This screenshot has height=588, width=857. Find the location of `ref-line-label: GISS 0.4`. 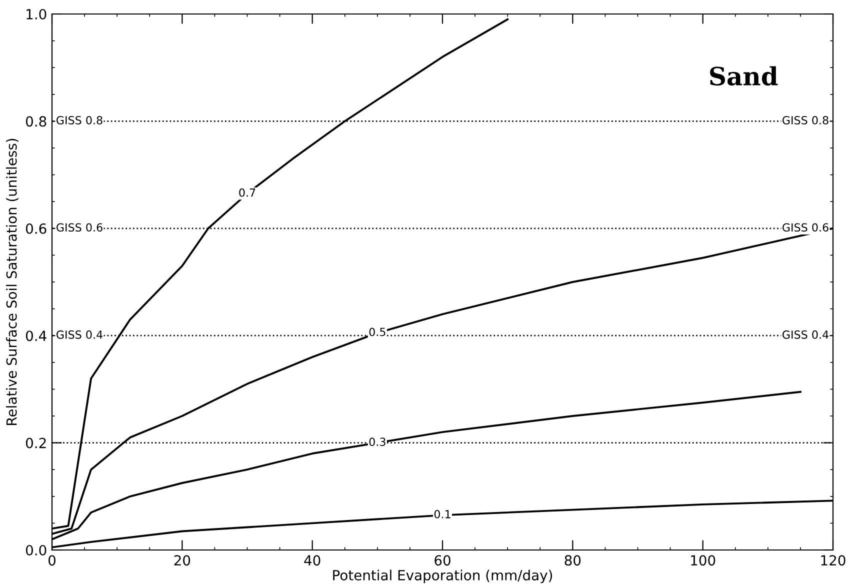

ref-line-label: GISS 0.4 is located at coordinates (79, 334).